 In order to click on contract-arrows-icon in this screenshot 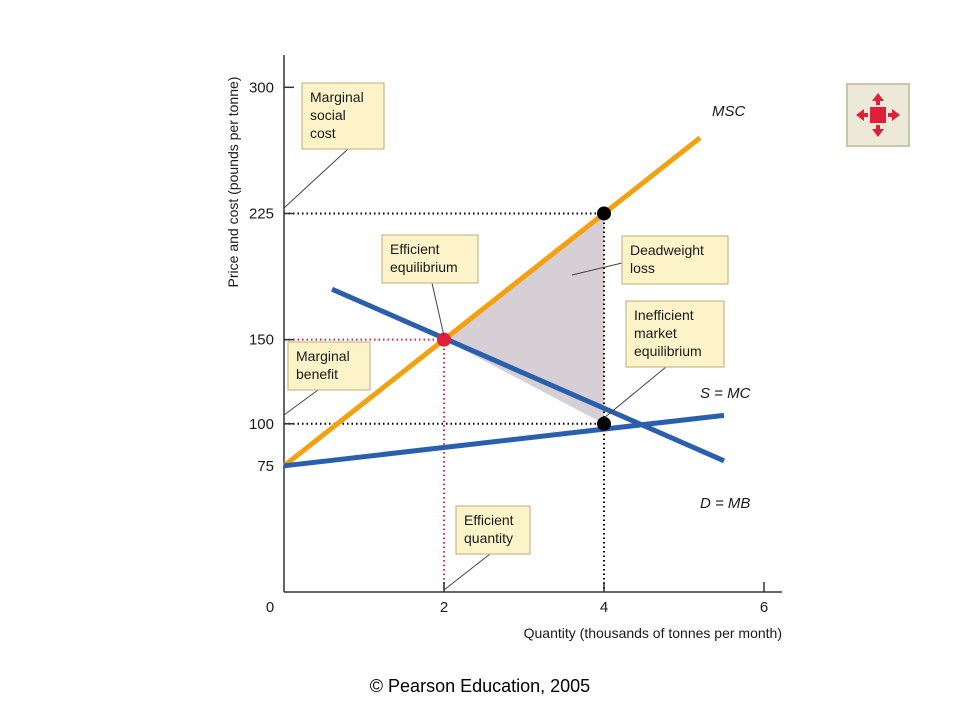, I will do `click(878, 115)`.